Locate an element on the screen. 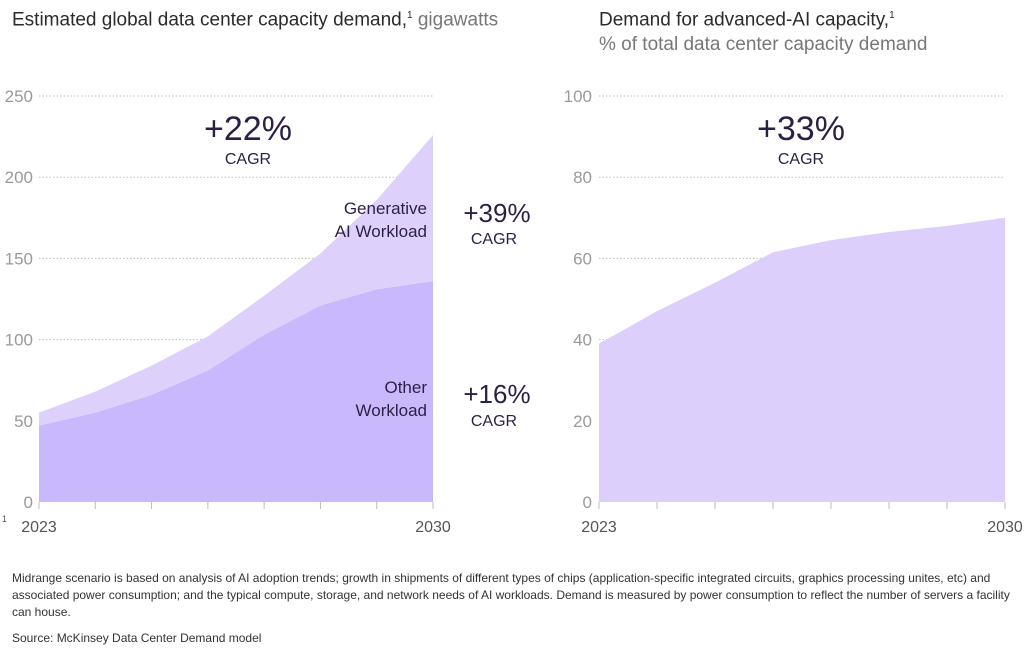 This screenshot has height=655, width=1024. total-cagr-value: +22% is located at coordinates (248, 129).